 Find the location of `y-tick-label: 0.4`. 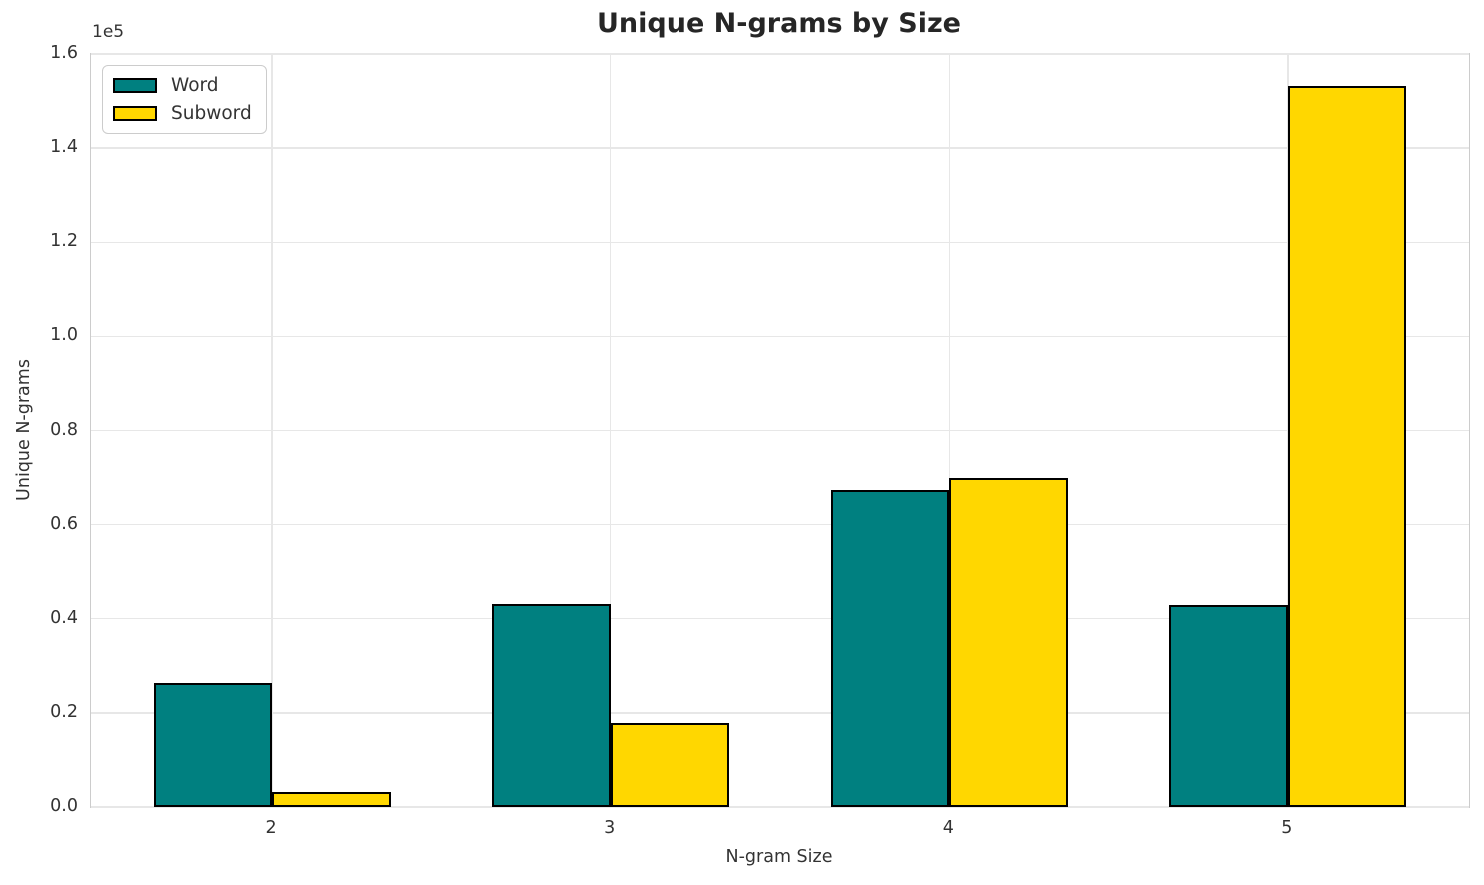

y-tick-label: 0.4 is located at coordinates (64, 617).